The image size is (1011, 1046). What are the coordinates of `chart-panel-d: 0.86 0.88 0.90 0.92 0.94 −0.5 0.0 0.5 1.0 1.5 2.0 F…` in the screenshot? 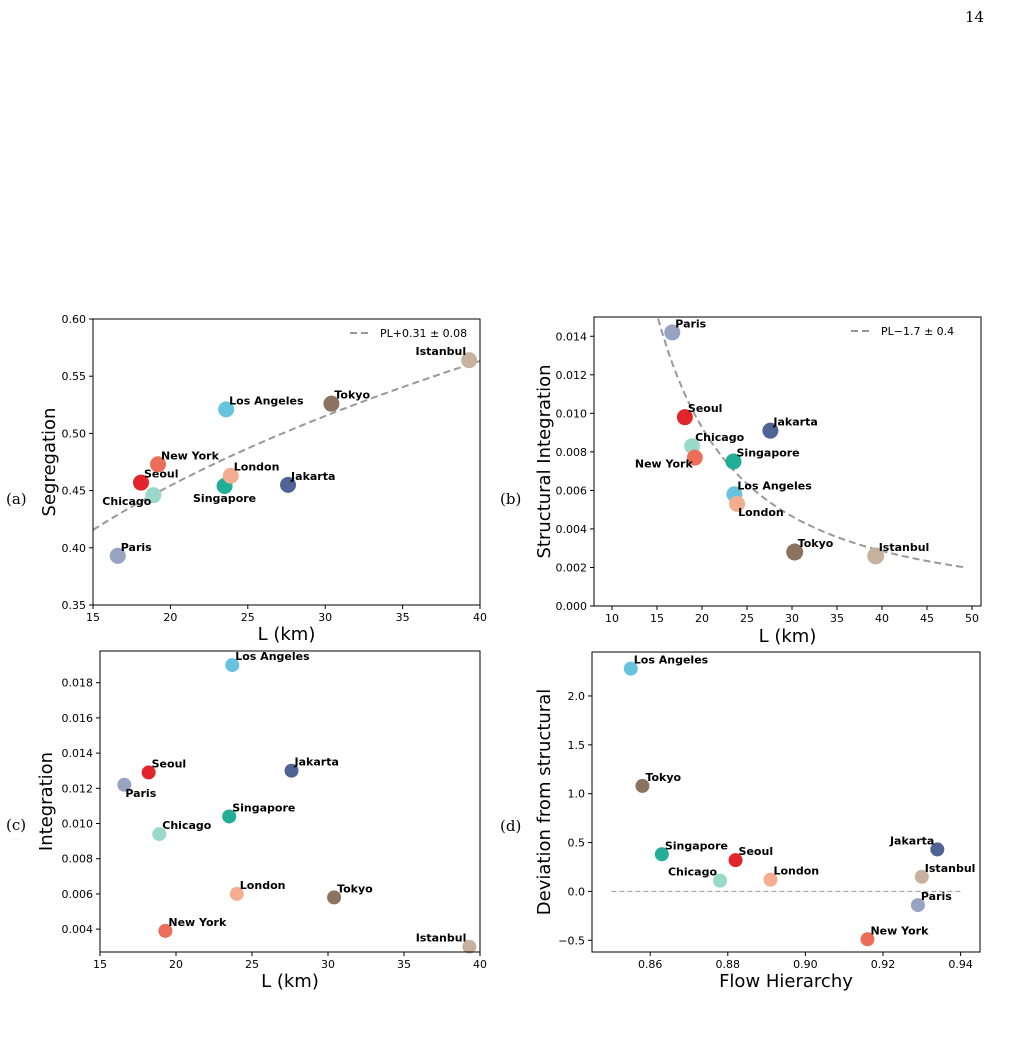 It's located at (757, 821).